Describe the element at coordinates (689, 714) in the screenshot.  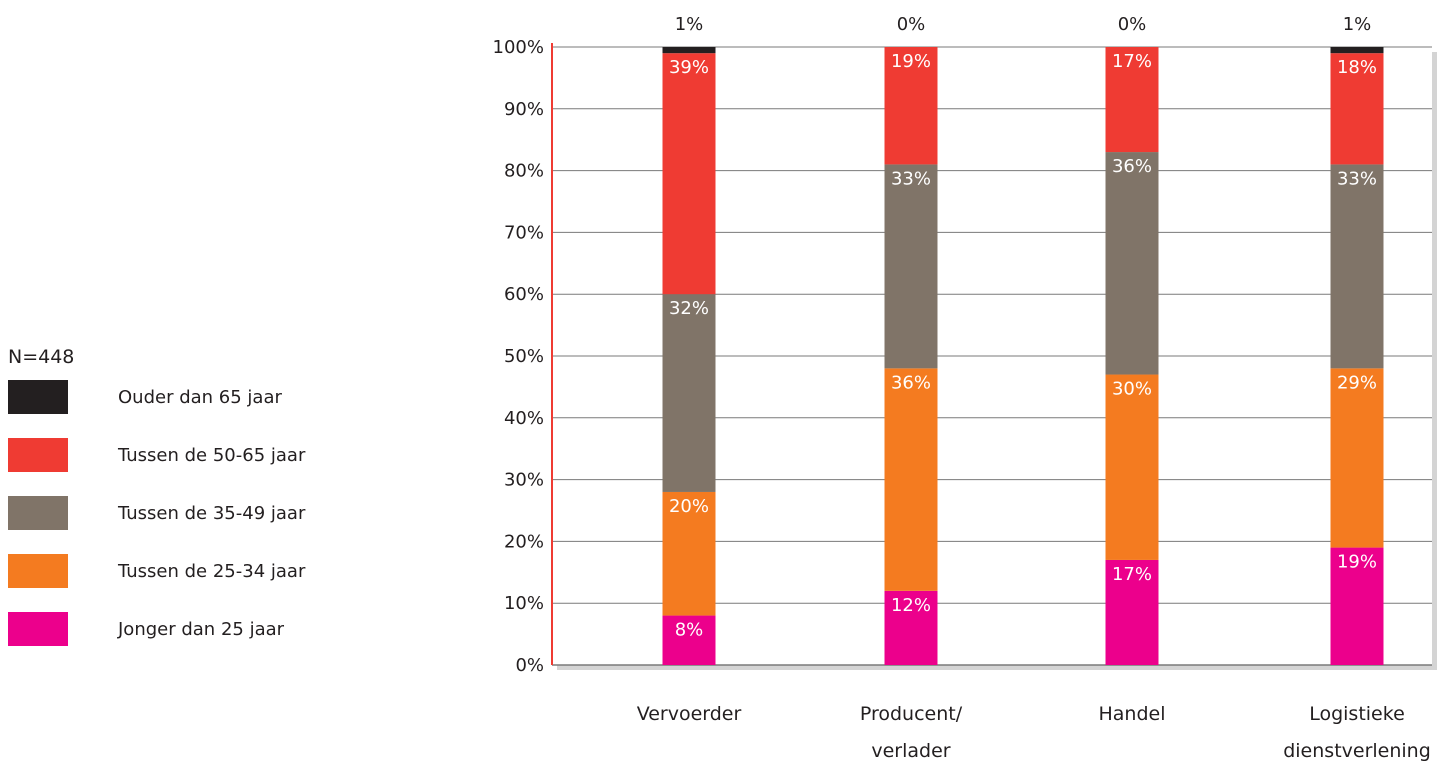
I see `x-category-label: Vervoerder` at that location.